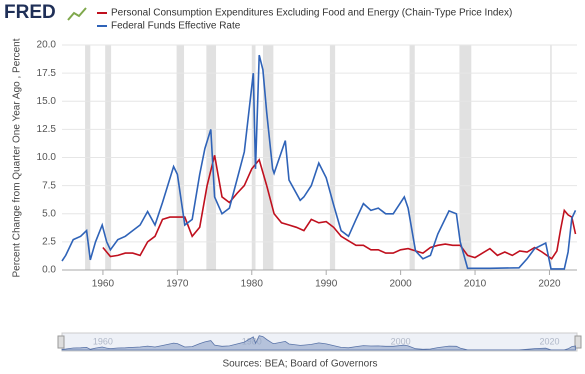 This screenshot has height=374, width=585. Describe the element at coordinates (49, 185) in the screenshot. I see `y-tick-label: 7.5` at that location.